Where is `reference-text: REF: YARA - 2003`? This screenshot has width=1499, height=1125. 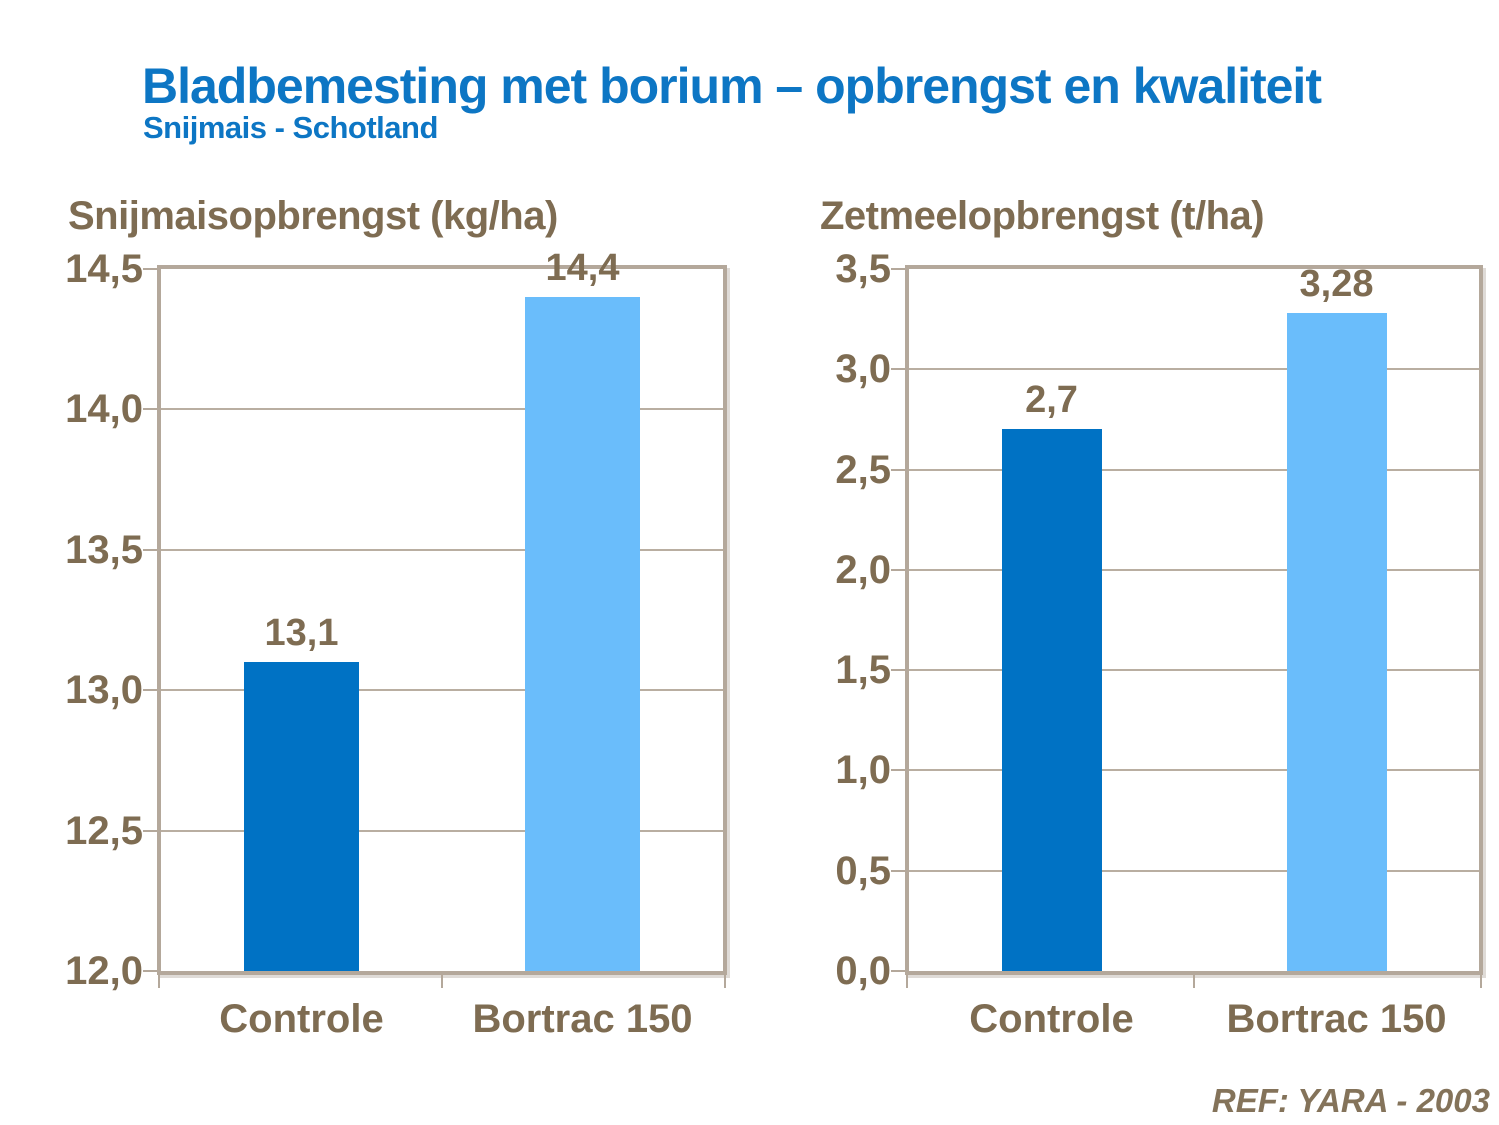
reference-text: REF: YARA - 2003 is located at coordinates (1350, 1100).